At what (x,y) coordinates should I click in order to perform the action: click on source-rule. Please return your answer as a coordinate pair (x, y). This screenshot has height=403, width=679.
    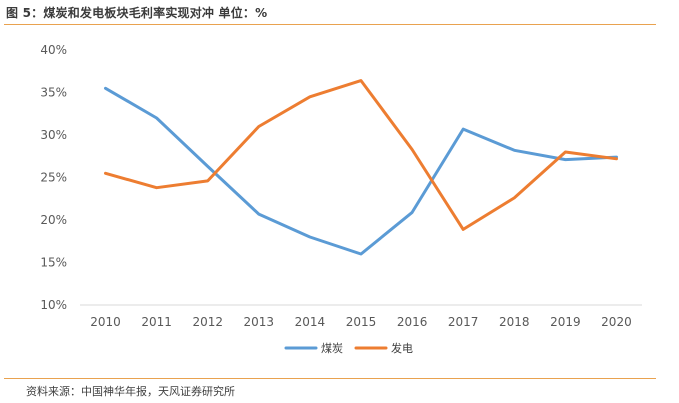
    Looking at the image, I should click on (330, 378).